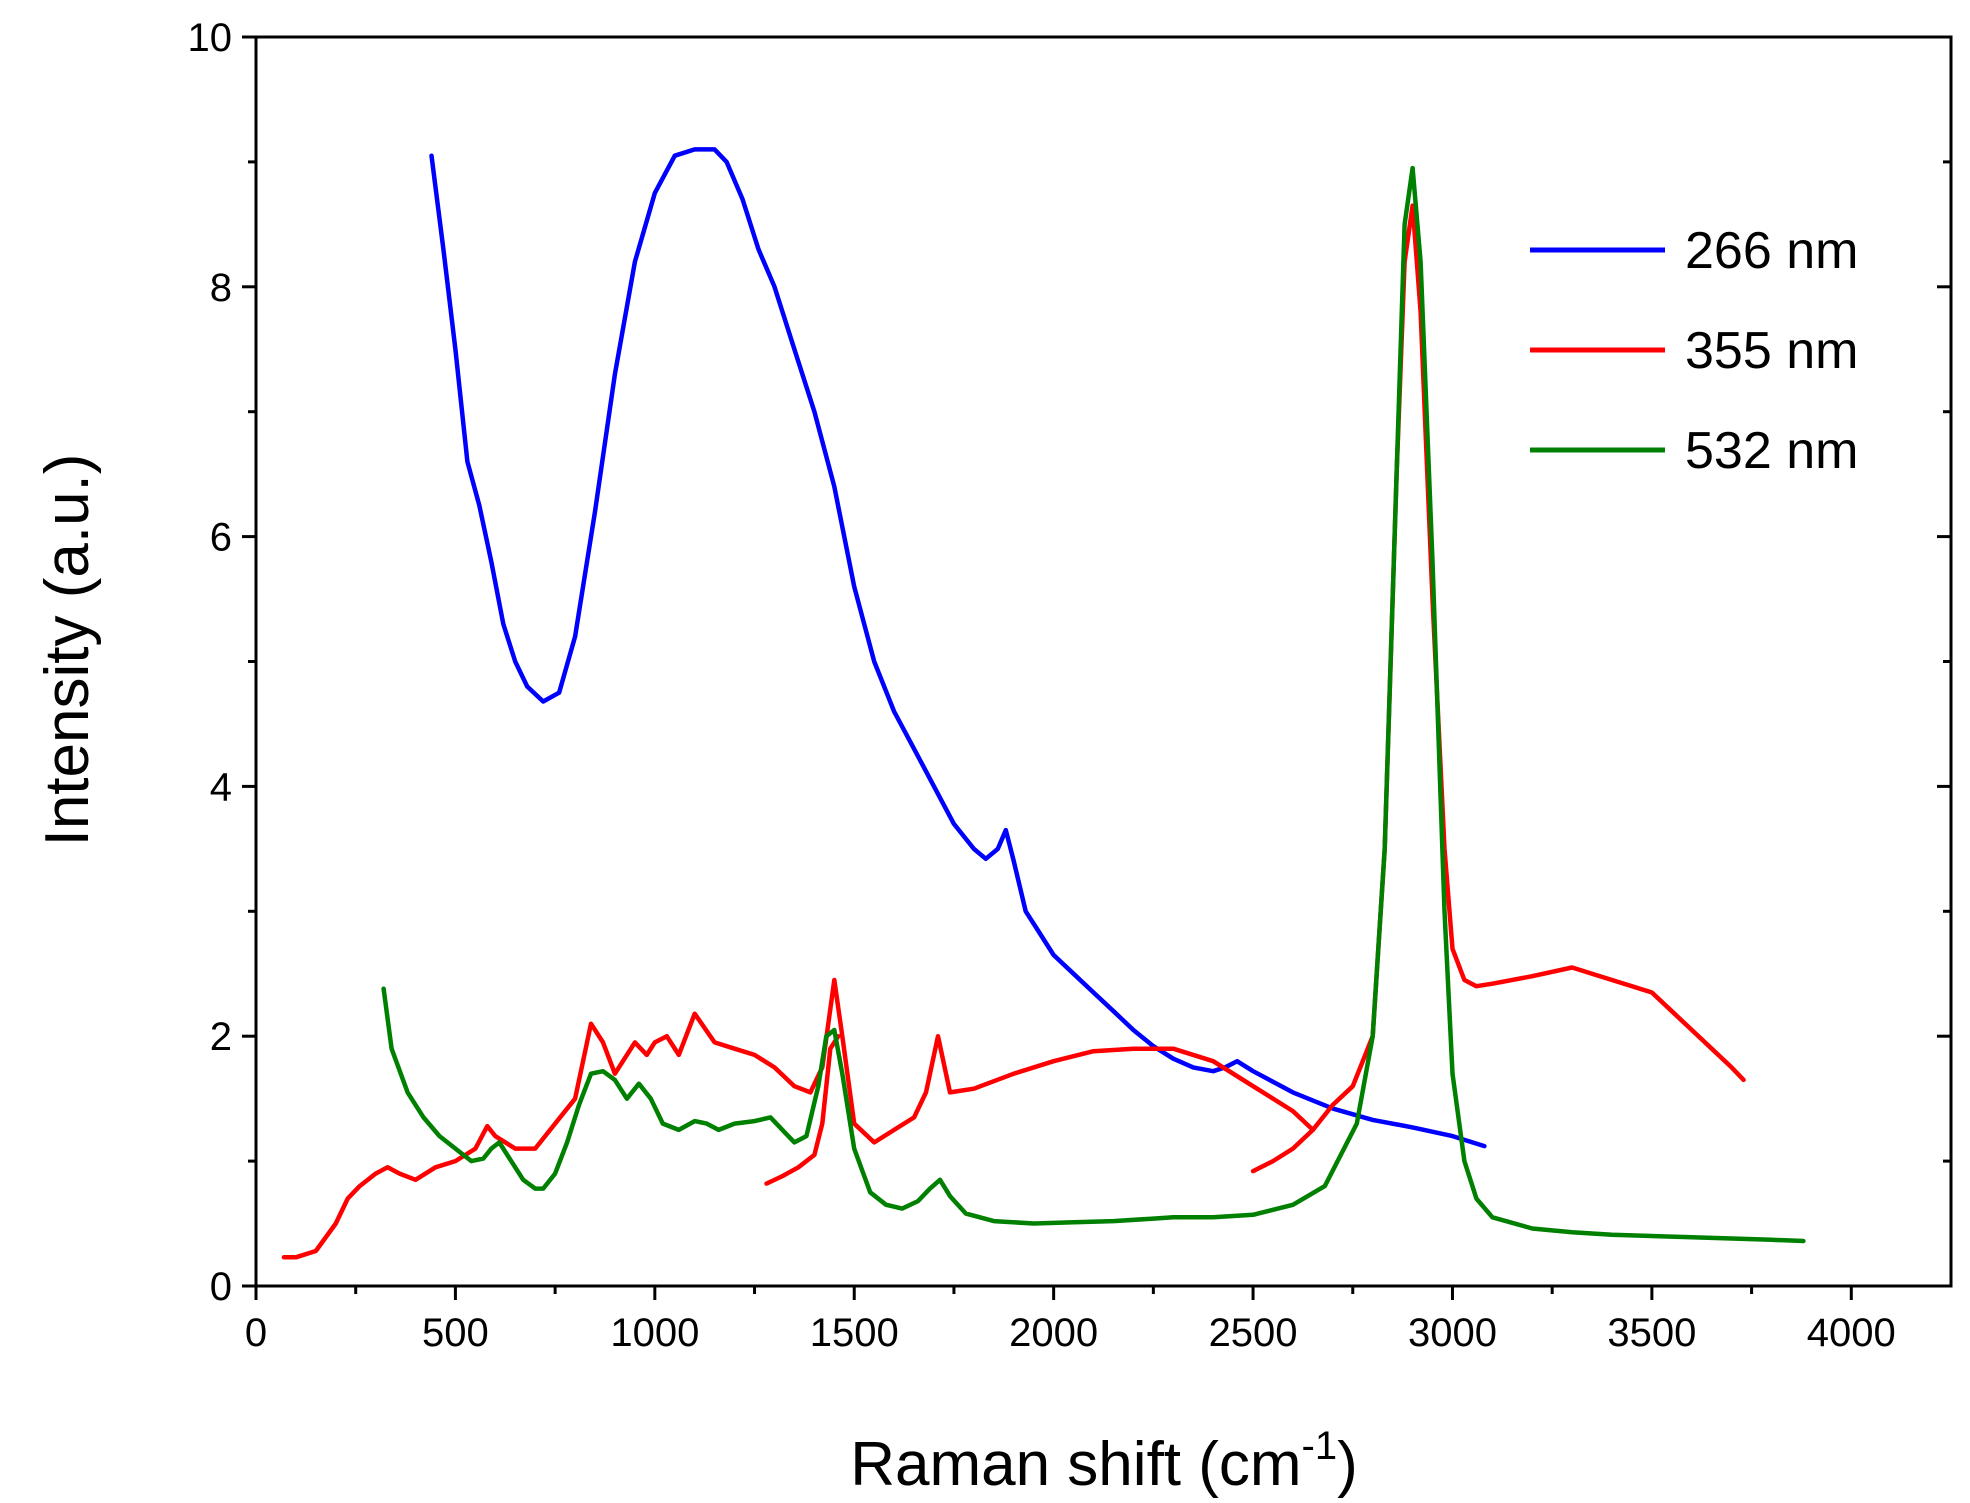  What do you see at coordinates (1851, 1333) in the screenshot?
I see `x-tick-label: 4000` at bounding box center [1851, 1333].